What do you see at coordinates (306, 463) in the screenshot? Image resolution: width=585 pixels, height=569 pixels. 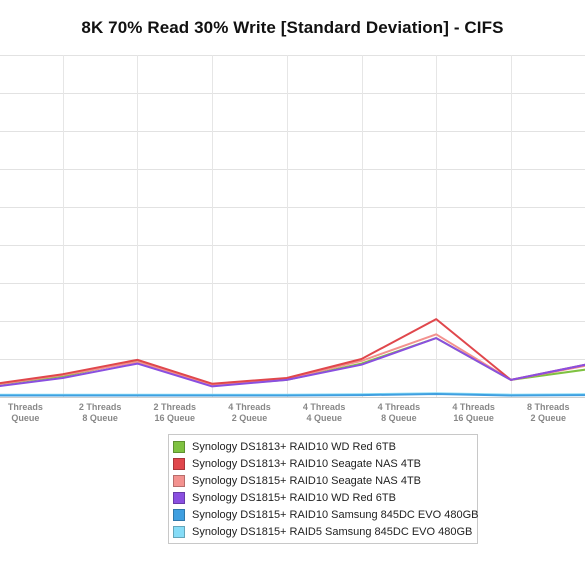 I see `legend-label: Synology DS1813+ RAID10 Seagate NAS 4TB` at bounding box center [306, 463].